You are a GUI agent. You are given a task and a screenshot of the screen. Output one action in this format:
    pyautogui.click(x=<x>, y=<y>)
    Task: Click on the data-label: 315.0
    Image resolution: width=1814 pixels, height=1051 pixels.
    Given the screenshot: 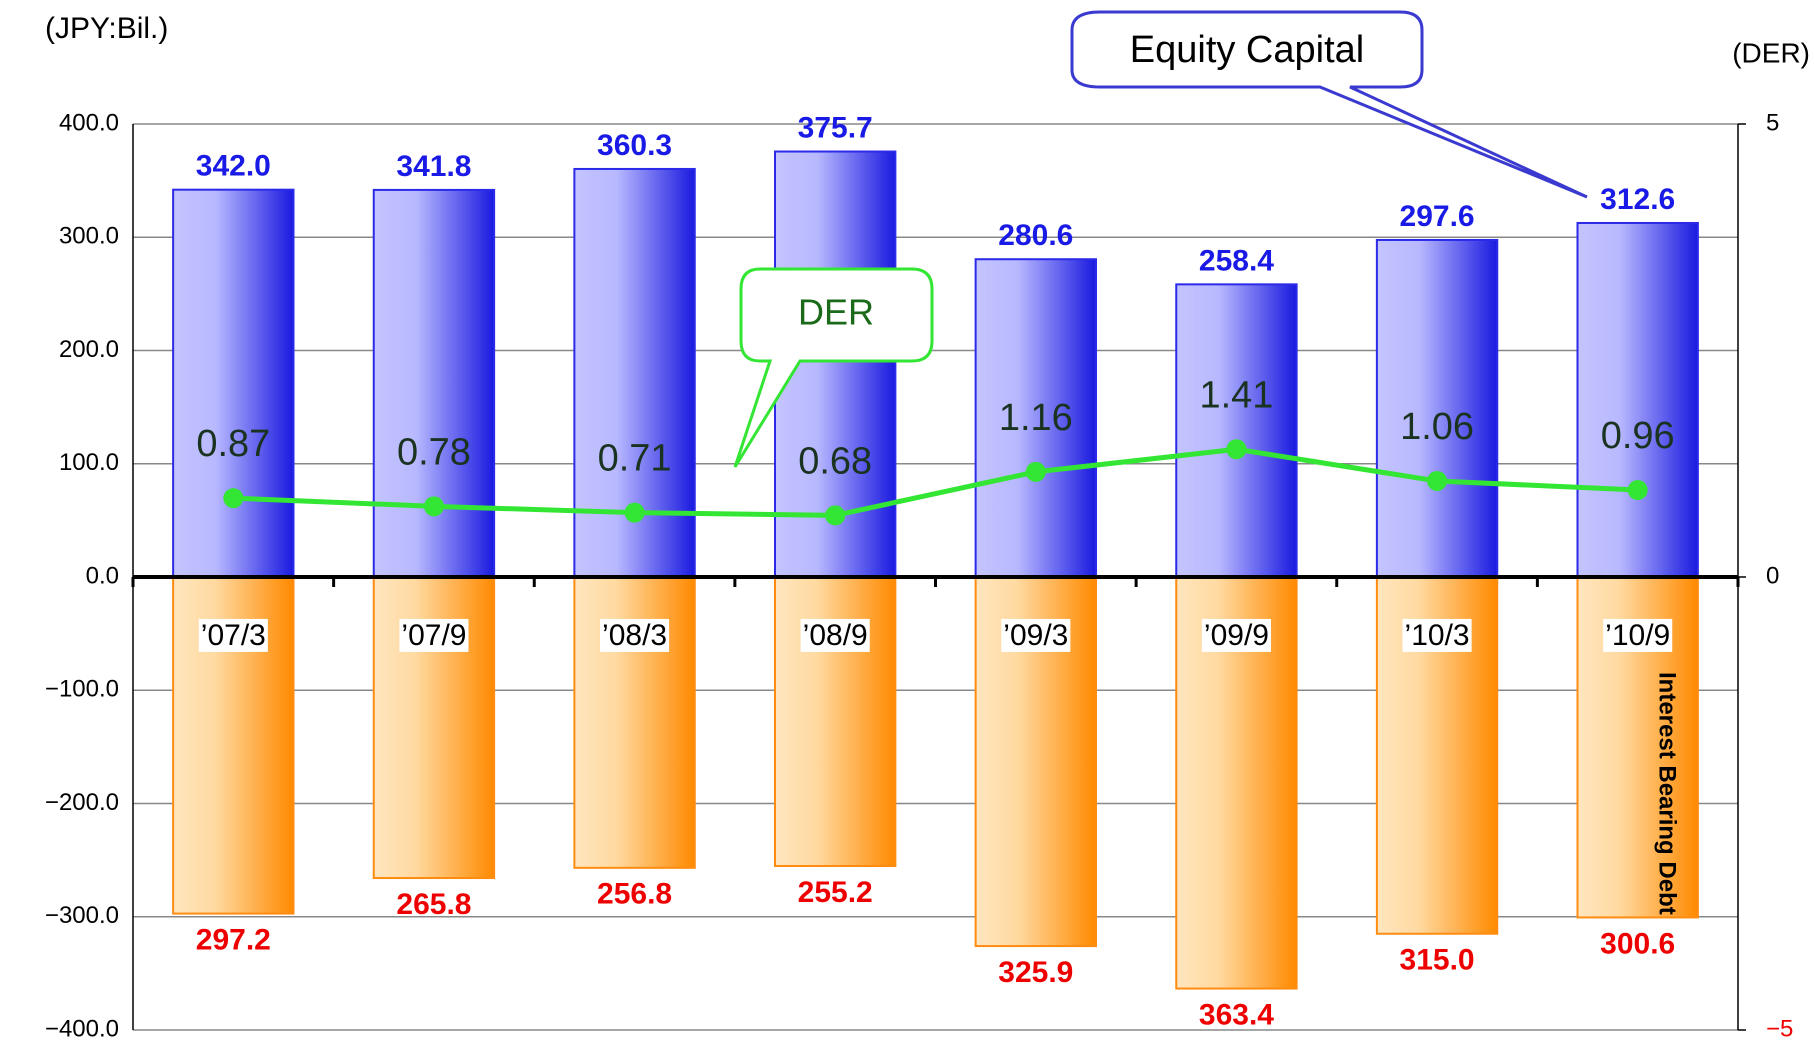 What is the action you would take?
    pyautogui.click(x=1437, y=960)
    